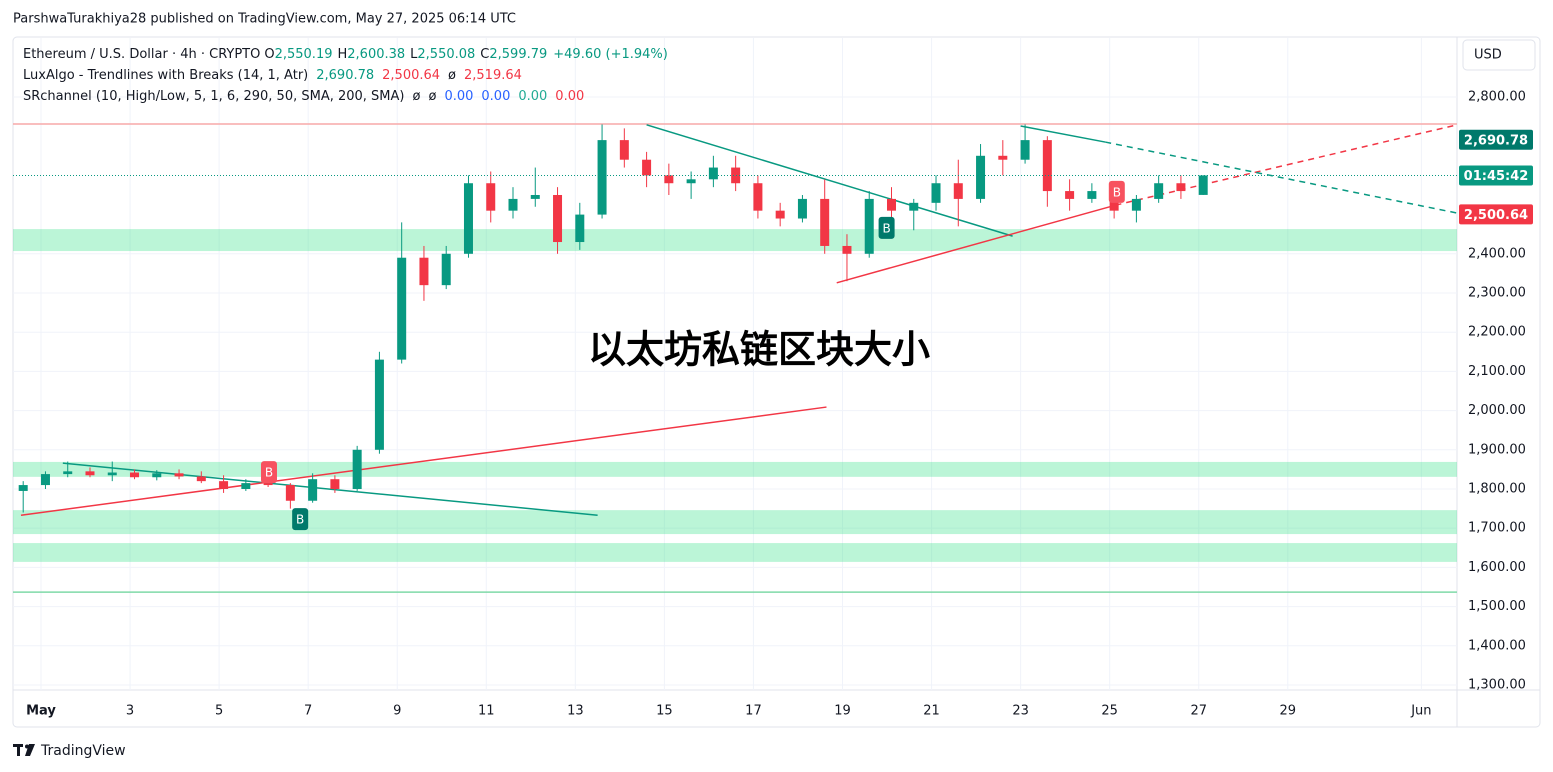 This screenshot has height=772, width=1553. What do you see at coordinates (269, 54) in the screenshot?
I see `o-label: O` at bounding box center [269, 54].